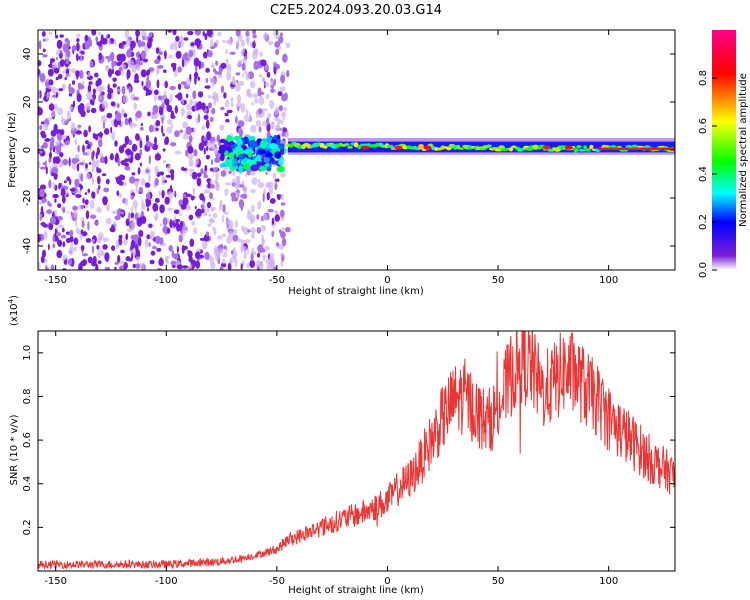 The width and height of the screenshot is (750, 600). I want to click on signal-peak-mark, so click(427, 147).